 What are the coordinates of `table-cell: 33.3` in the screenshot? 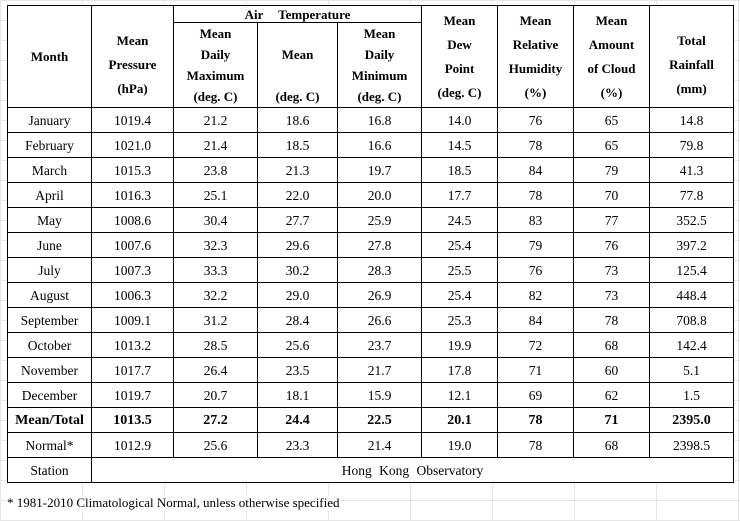 It's located at (215, 270).